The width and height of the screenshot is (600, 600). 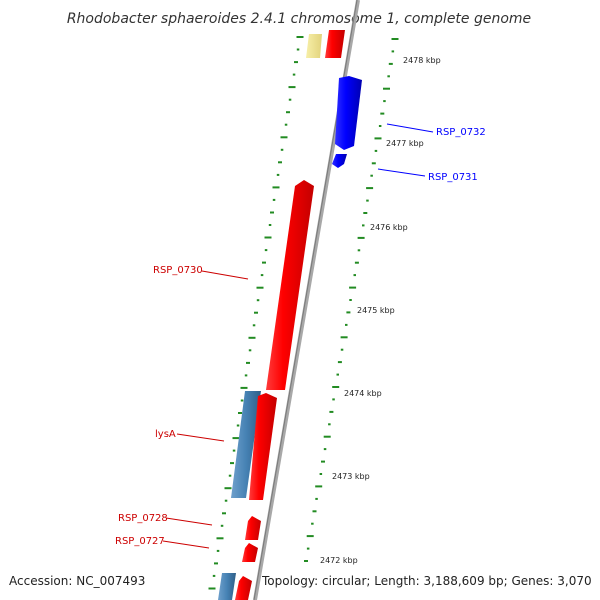 What do you see at coordinates (246, 444) in the screenshot?
I see `rna-feature-upper` at bounding box center [246, 444].